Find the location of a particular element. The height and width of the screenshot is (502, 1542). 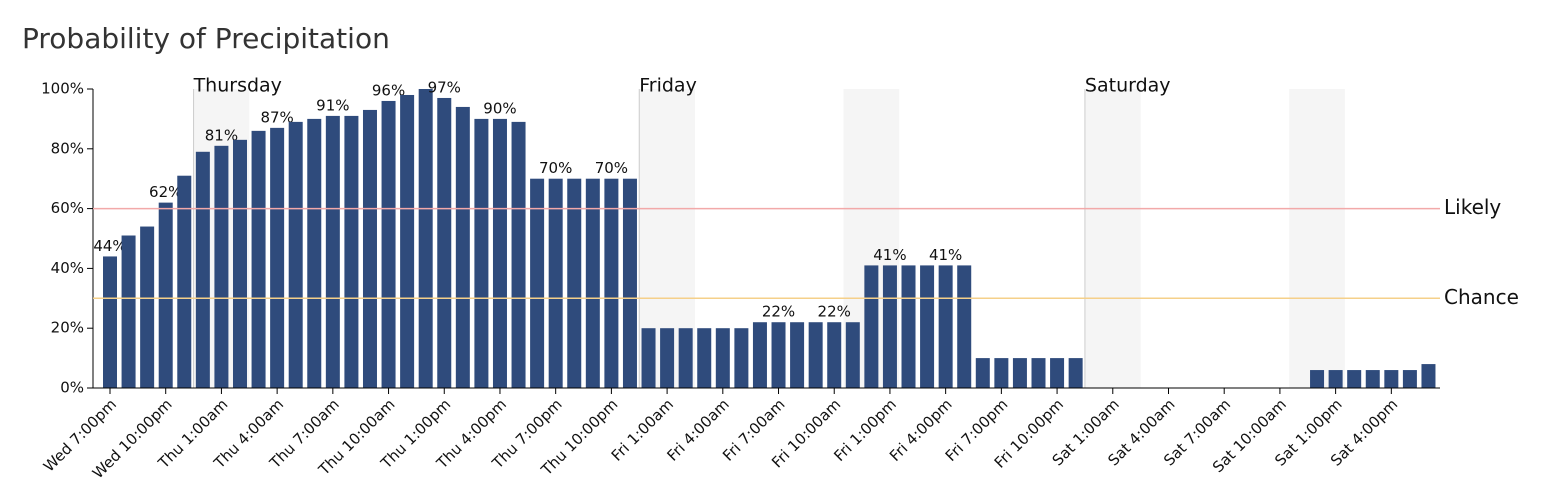

value-label: 91% is located at coordinates (332, 105).